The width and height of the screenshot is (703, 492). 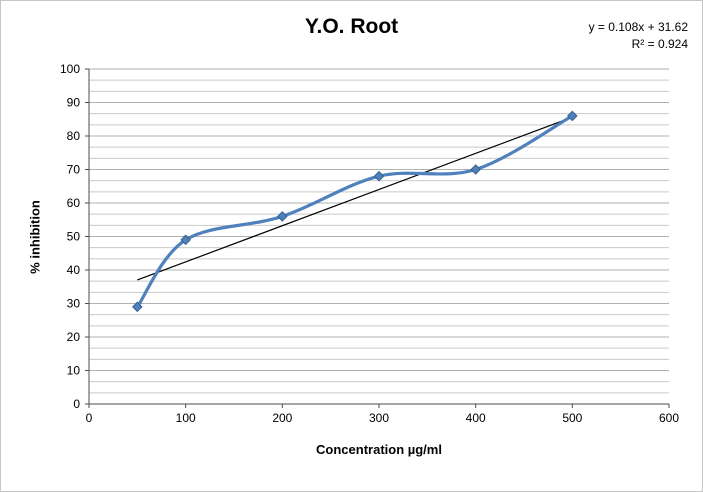 I want to click on trendline-equation: y = 0.108x + 31.62, so click(x=638, y=27).